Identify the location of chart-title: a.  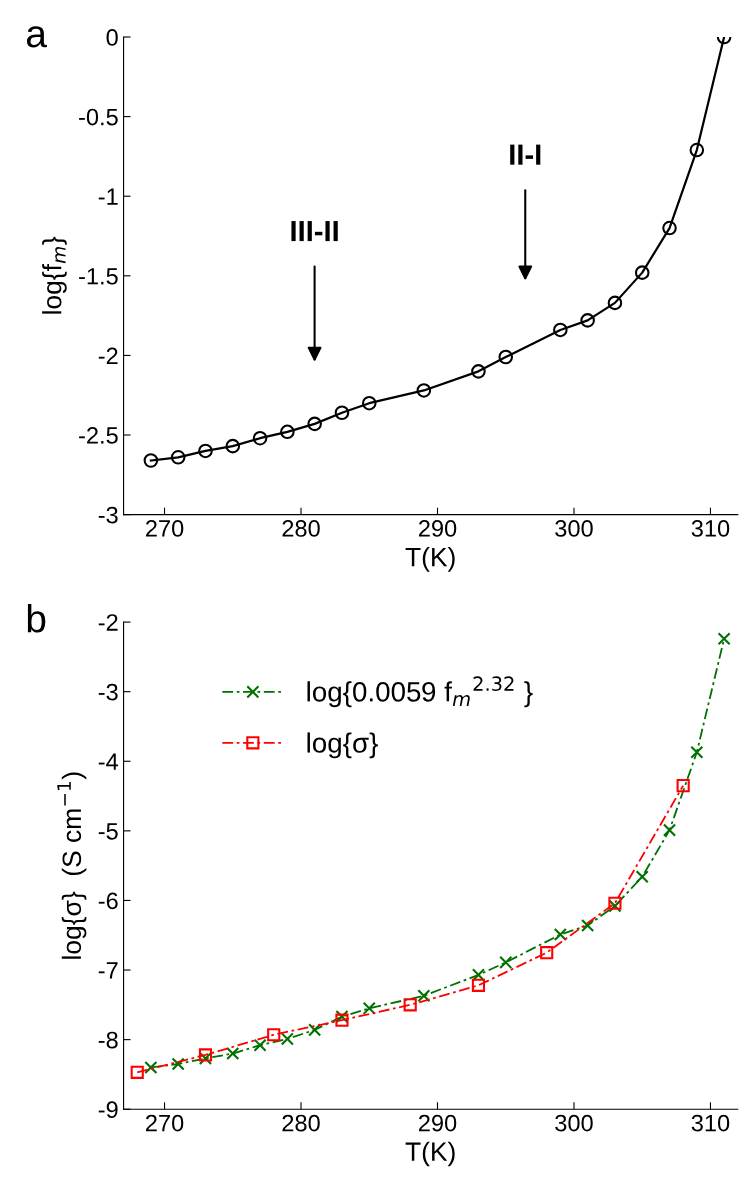
(36, 37).